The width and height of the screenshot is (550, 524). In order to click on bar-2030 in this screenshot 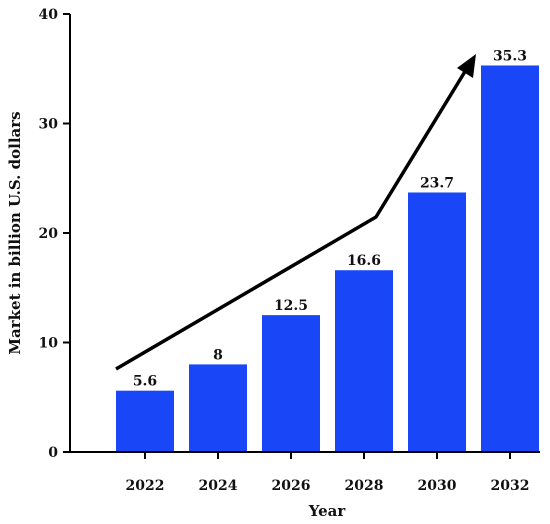, I will do `click(437, 322)`.